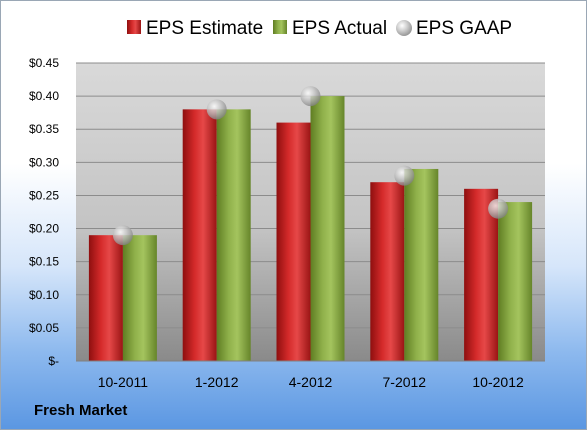  I want to click on x-tick-label: 10-2012, so click(498, 382).